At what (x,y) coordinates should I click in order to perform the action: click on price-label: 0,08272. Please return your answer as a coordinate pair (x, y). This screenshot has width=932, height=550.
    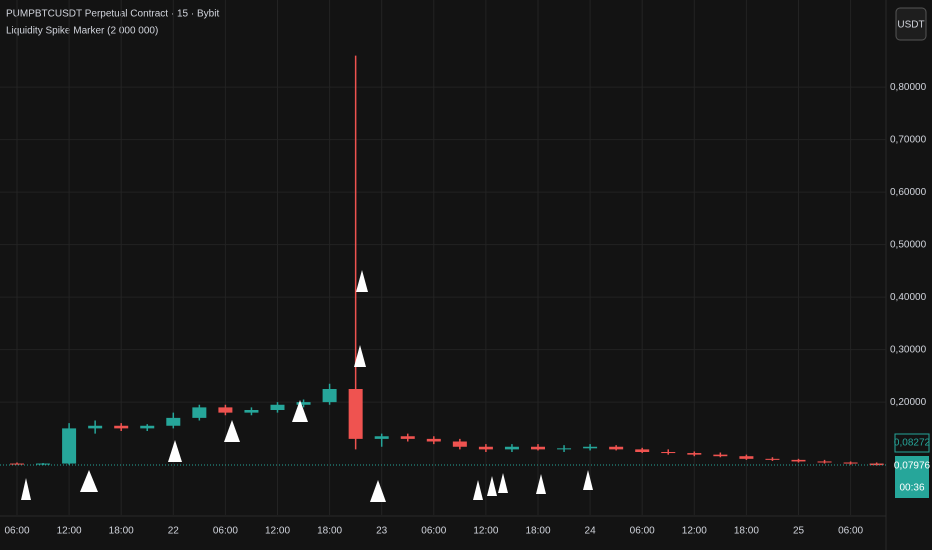
    Looking at the image, I should click on (912, 443).